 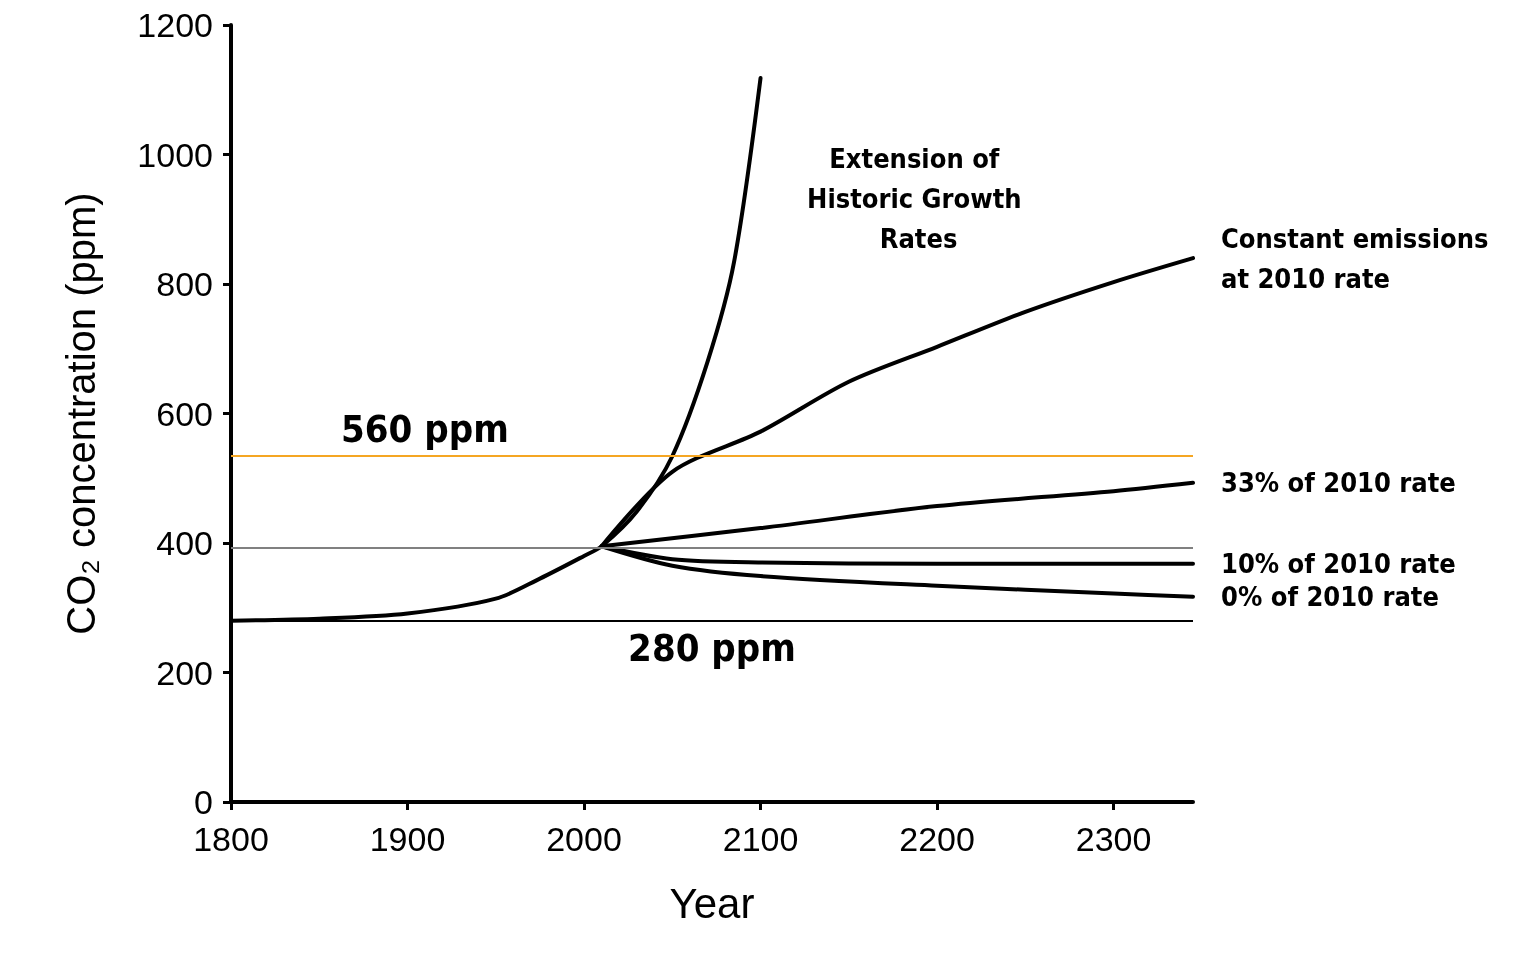 What do you see at coordinates (712, 903) in the screenshot?
I see `x-axis-title: Year` at bounding box center [712, 903].